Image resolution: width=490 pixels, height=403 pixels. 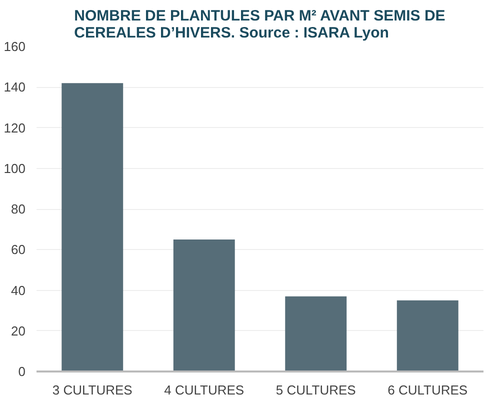 I want to click on y-tick-label: 80, so click(x=18, y=209).